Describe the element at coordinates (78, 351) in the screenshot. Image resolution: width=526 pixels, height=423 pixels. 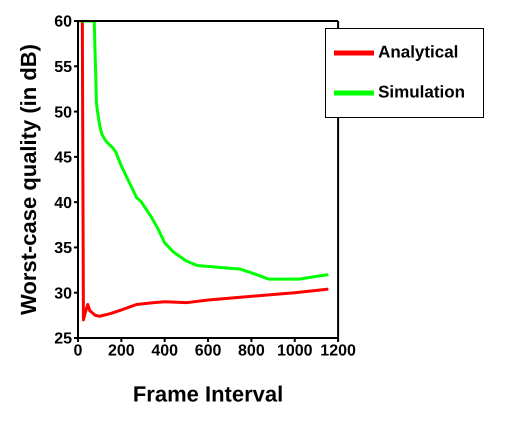
I see `x-tick-label: 0` at that location.